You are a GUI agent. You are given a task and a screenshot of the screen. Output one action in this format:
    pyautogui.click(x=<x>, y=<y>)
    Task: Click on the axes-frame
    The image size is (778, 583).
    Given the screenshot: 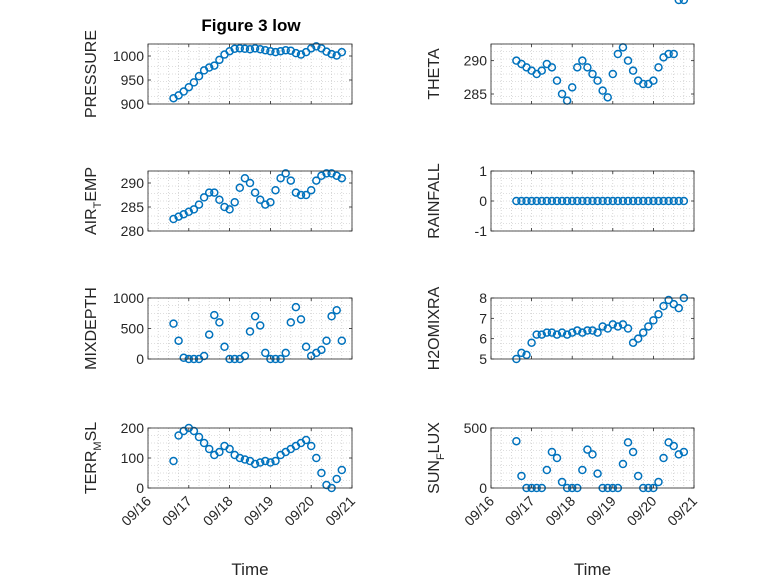 What is the action you would take?
    pyautogui.click(x=592, y=201)
    